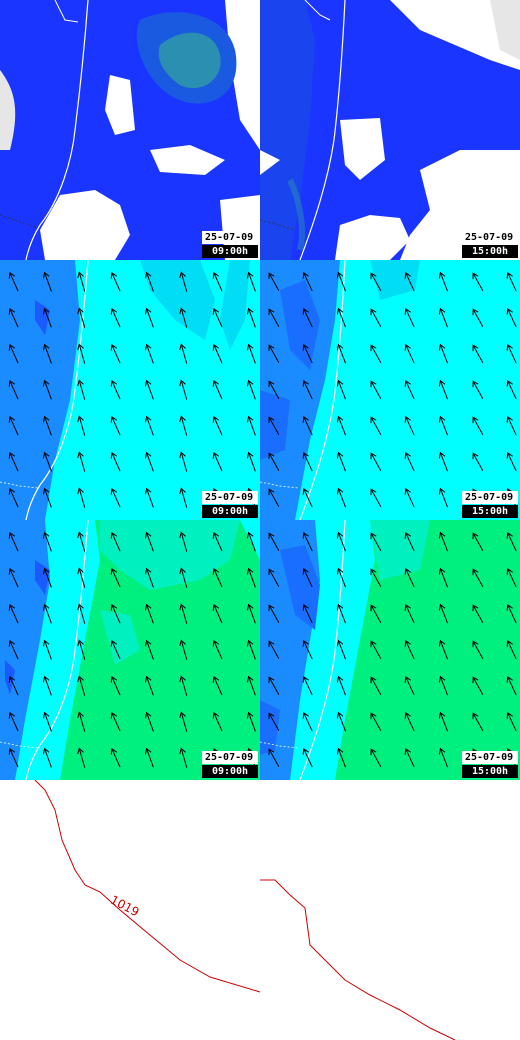 Image resolution: width=520 pixels, height=1040 pixels. Describe the element at coordinates (390, 390) in the screenshot. I see `wind-map-panel-1500: 25-07-09 15:00h` at that location.